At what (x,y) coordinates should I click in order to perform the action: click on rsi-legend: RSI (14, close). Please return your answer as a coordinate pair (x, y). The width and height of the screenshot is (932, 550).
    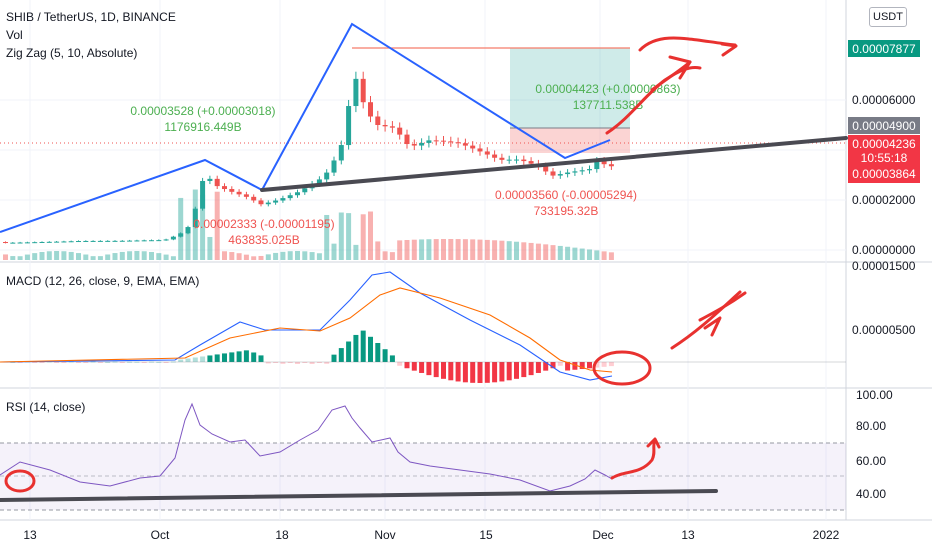
    Looking at the image, I should click on (45, 407).